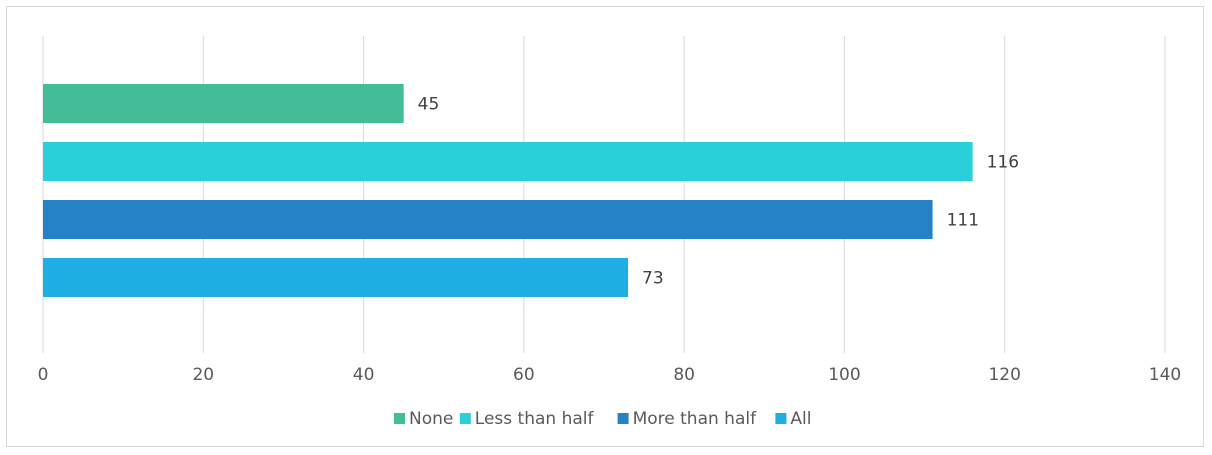 The height and width of the screenshot is (455, 1212). Describe the element at coordinates (623, 418) in the screenshot. I see `legend-swatch-more-than-half` at that location.